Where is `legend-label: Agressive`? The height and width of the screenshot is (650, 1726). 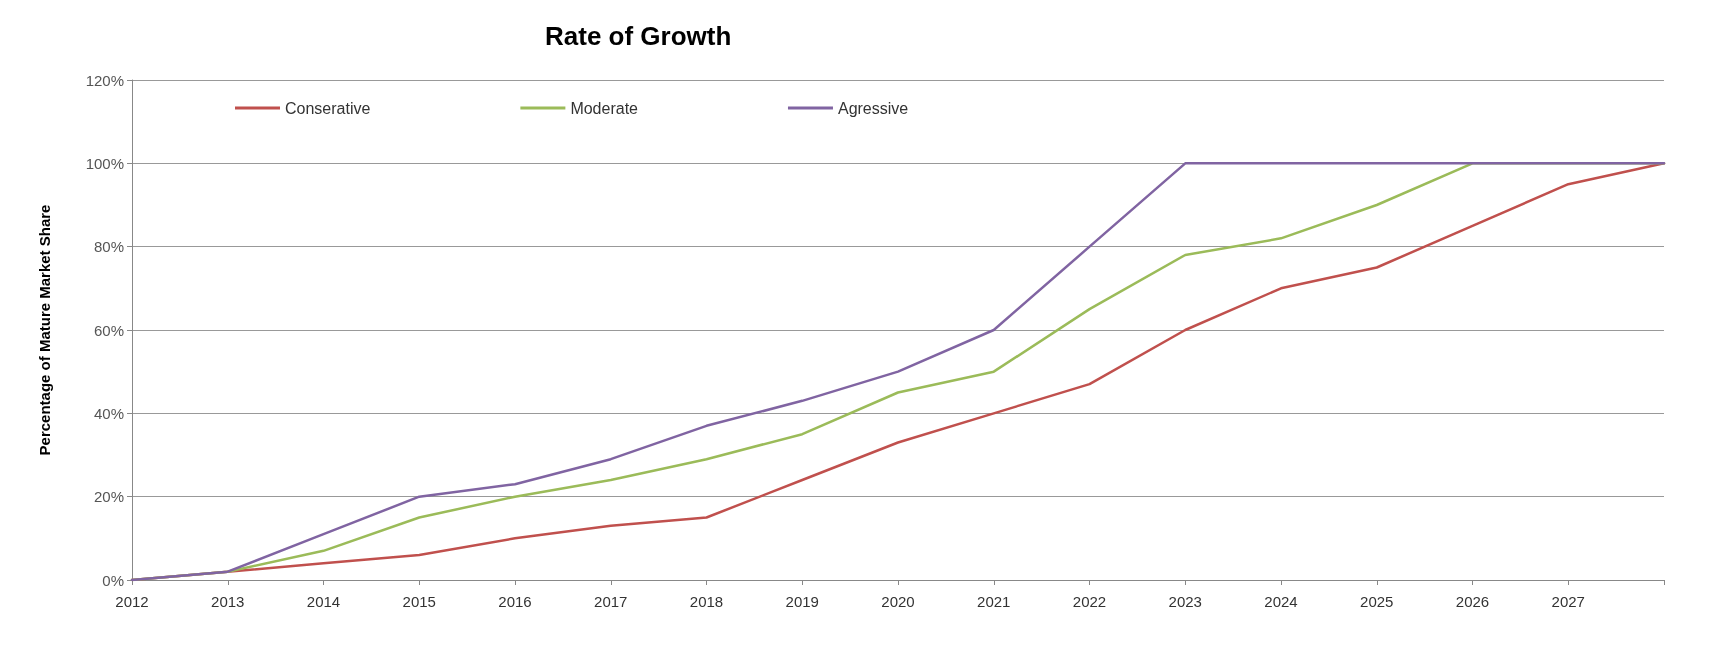
legend-label: Agressive is located at coordinates (873, 108).